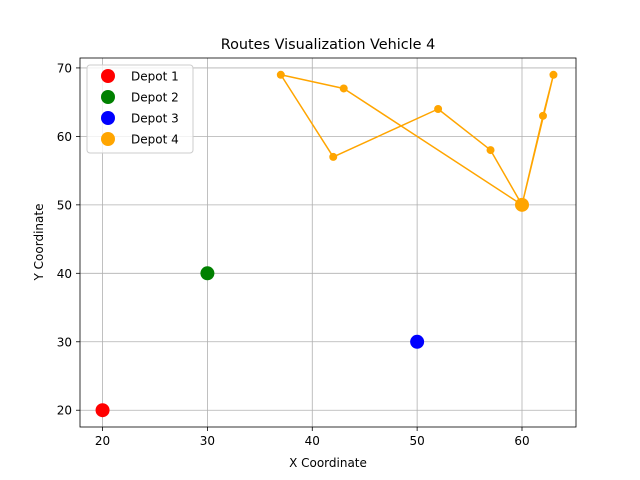  Describe the element at coordinates (328, 463) in the screenshot. I see `x-axis-title: X Coordinate` at that location.